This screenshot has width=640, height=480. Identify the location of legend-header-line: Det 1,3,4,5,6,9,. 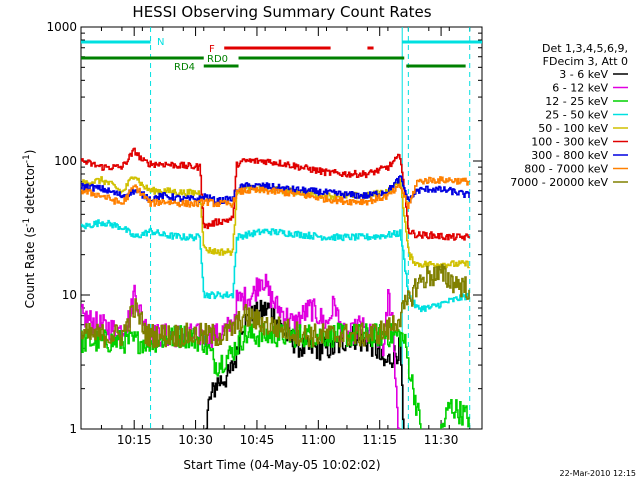
(585, 48).